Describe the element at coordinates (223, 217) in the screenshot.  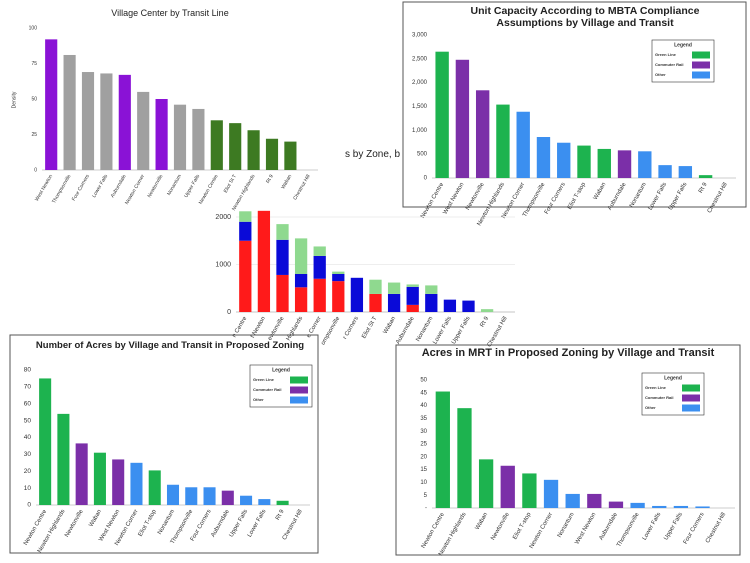
I see `y-tick-label: 2000` at that location.